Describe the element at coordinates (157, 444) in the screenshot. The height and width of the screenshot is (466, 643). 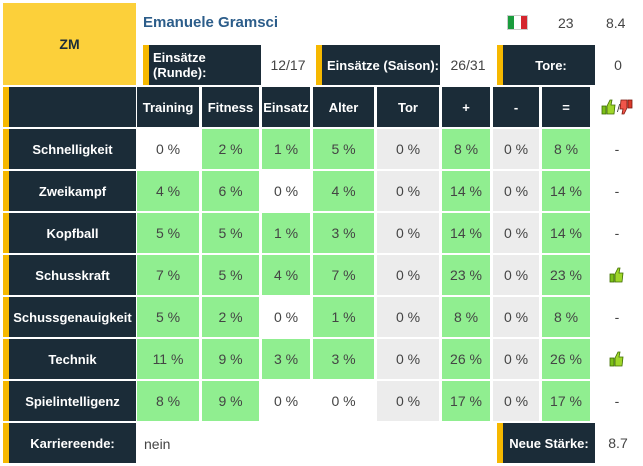
I see `karriereende-value: nein` at that location.